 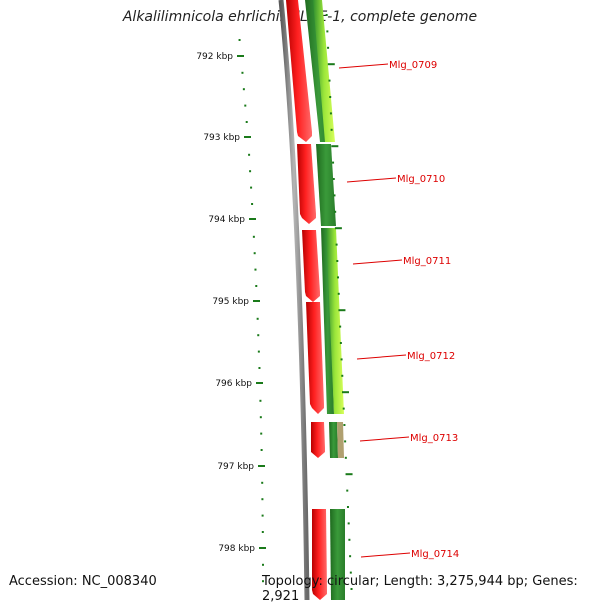 I want to click on gene-label: Mlg_0711, so click(x=427, y=261).